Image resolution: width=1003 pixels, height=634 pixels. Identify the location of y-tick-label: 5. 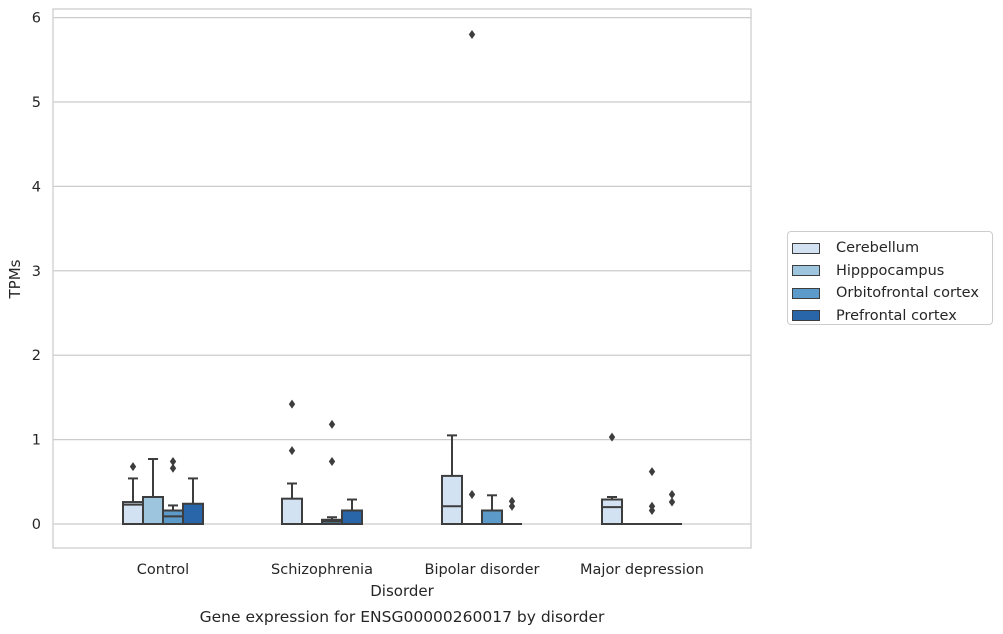
(36, 103).